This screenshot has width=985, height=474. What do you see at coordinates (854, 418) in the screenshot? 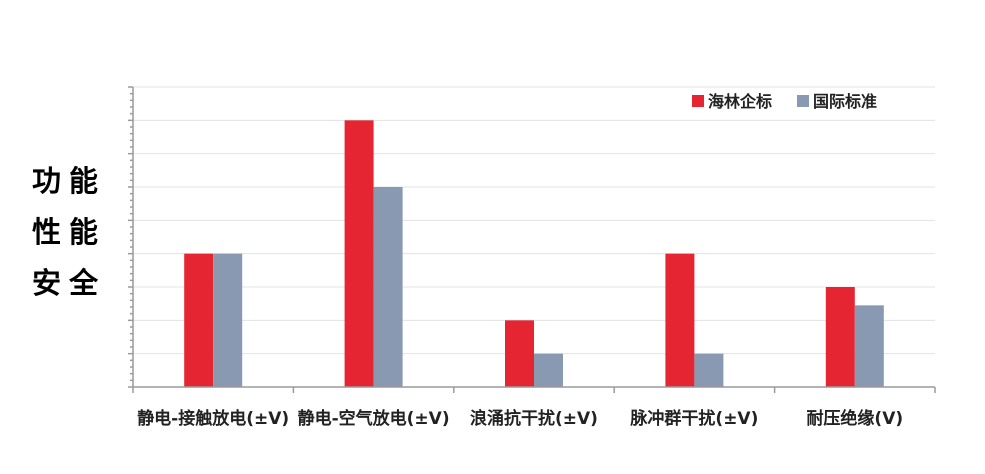
I see `x-tick-label: 耐压绝缘(V)` at bounding box center [854, 418].